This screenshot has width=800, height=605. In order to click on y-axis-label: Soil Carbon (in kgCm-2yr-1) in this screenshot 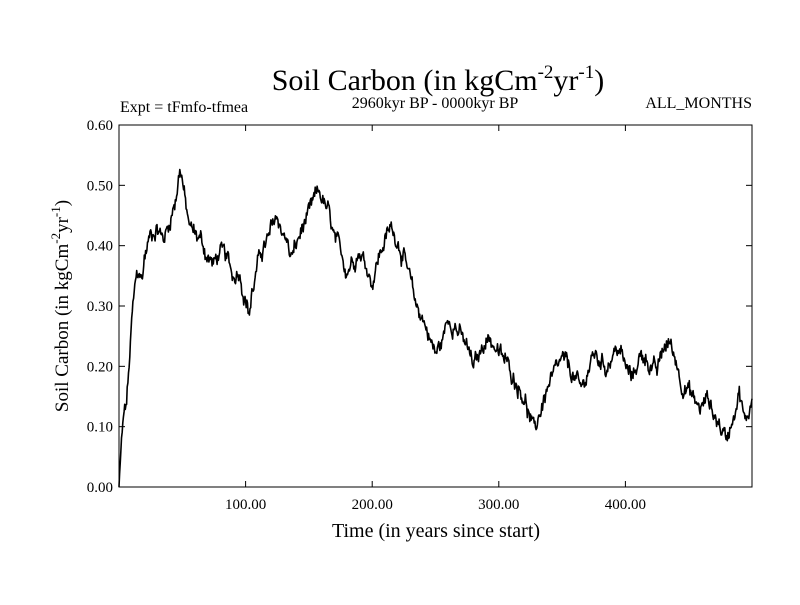, I will do `click(60, 306)`.